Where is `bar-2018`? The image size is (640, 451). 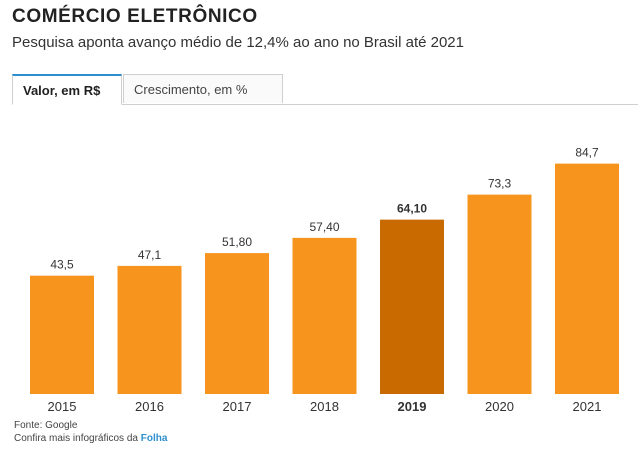 bar-2018 is located at coordinates (324, 315).